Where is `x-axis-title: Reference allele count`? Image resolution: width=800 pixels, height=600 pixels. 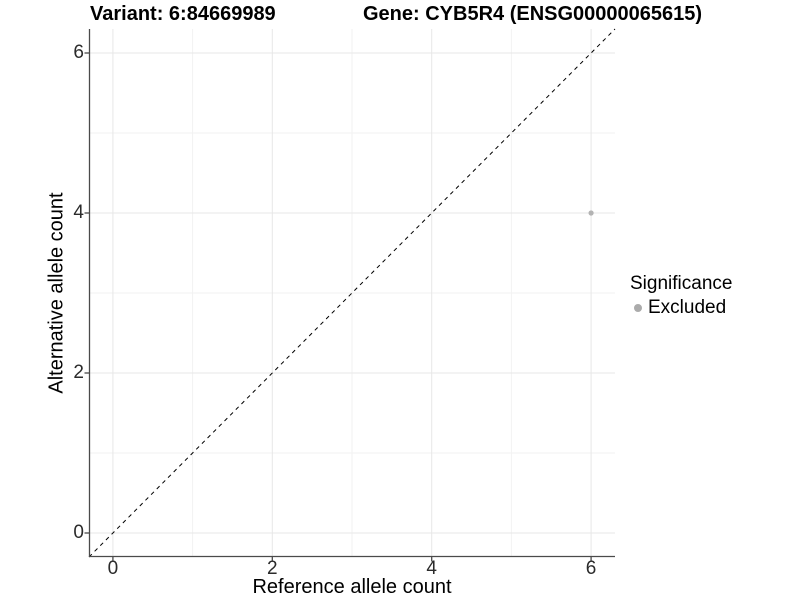 x-axis-title: Reference allele count is located at coordinates (352, 587).